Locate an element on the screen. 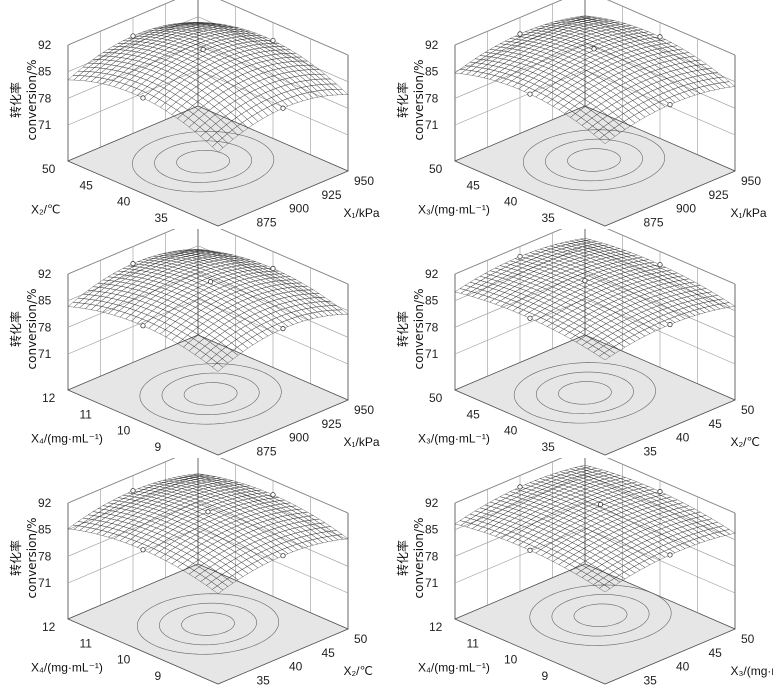  contour-line is located at coordinates (594, 160).